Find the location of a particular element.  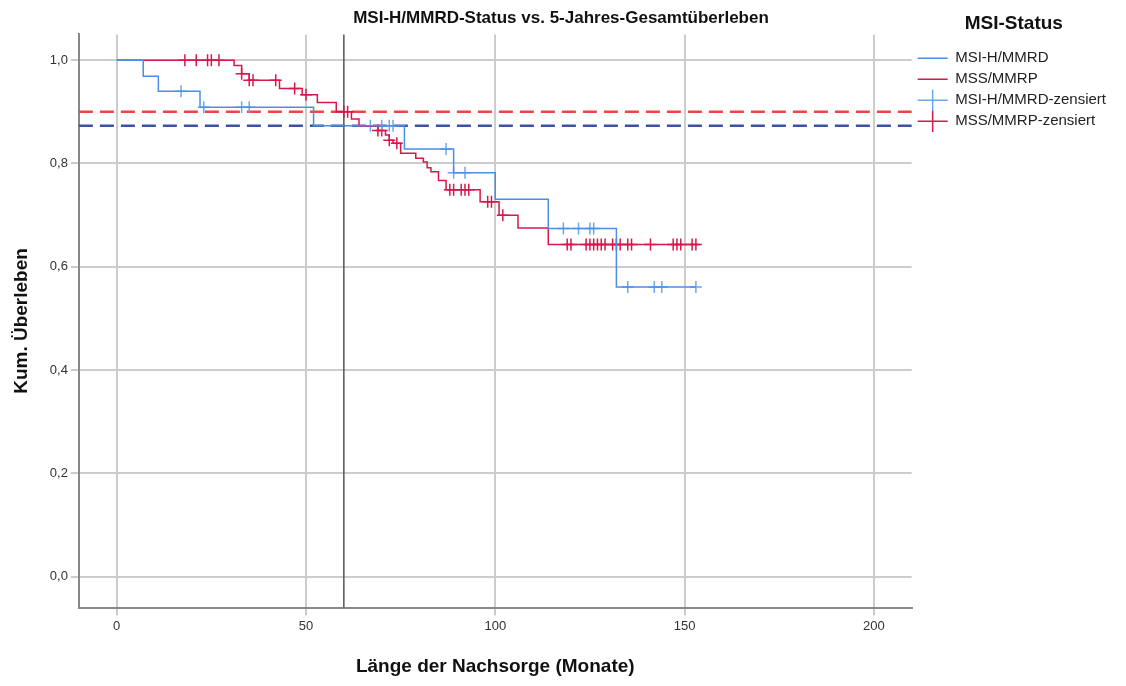

chart-title: MSI-H/MMRD-Status vs. 5-Jahres-Gesamtüberleben is located at coordinates (561, 17).